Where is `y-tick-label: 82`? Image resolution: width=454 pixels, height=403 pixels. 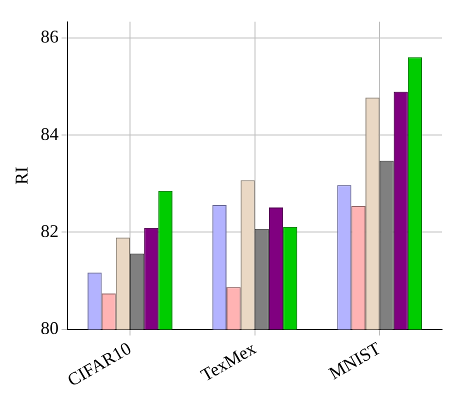 y-tick-label: 82 is located at coordinates (49, 230).